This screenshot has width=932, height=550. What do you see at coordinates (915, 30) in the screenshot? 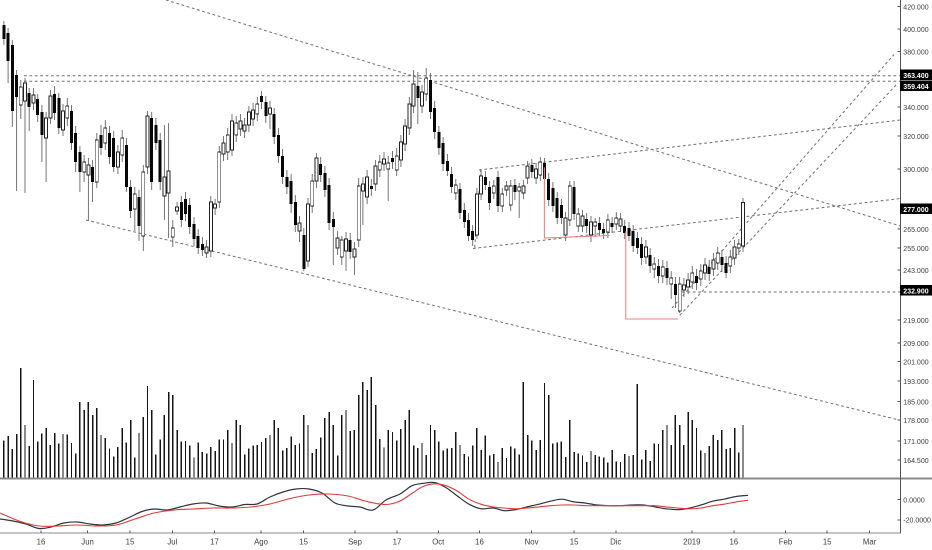
I see `svg-text: 400.000` at bounding box center [915, 30].